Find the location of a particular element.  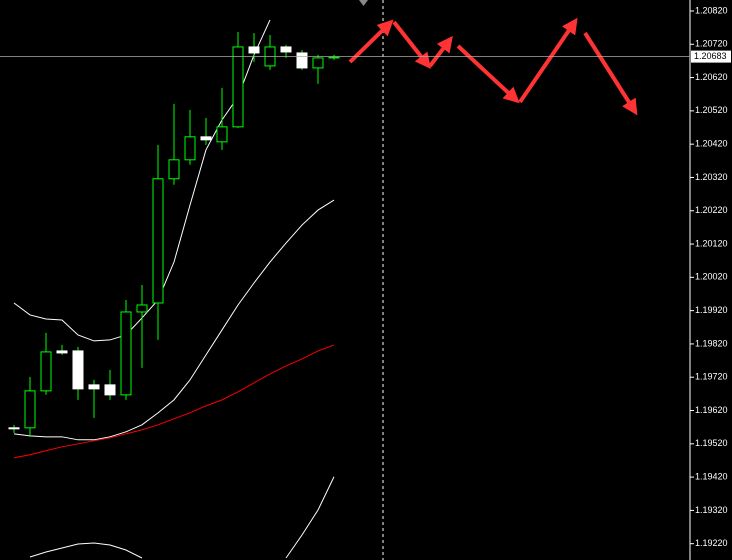

y-tick-label: 1.20520 is located at coordinates (711, 110).